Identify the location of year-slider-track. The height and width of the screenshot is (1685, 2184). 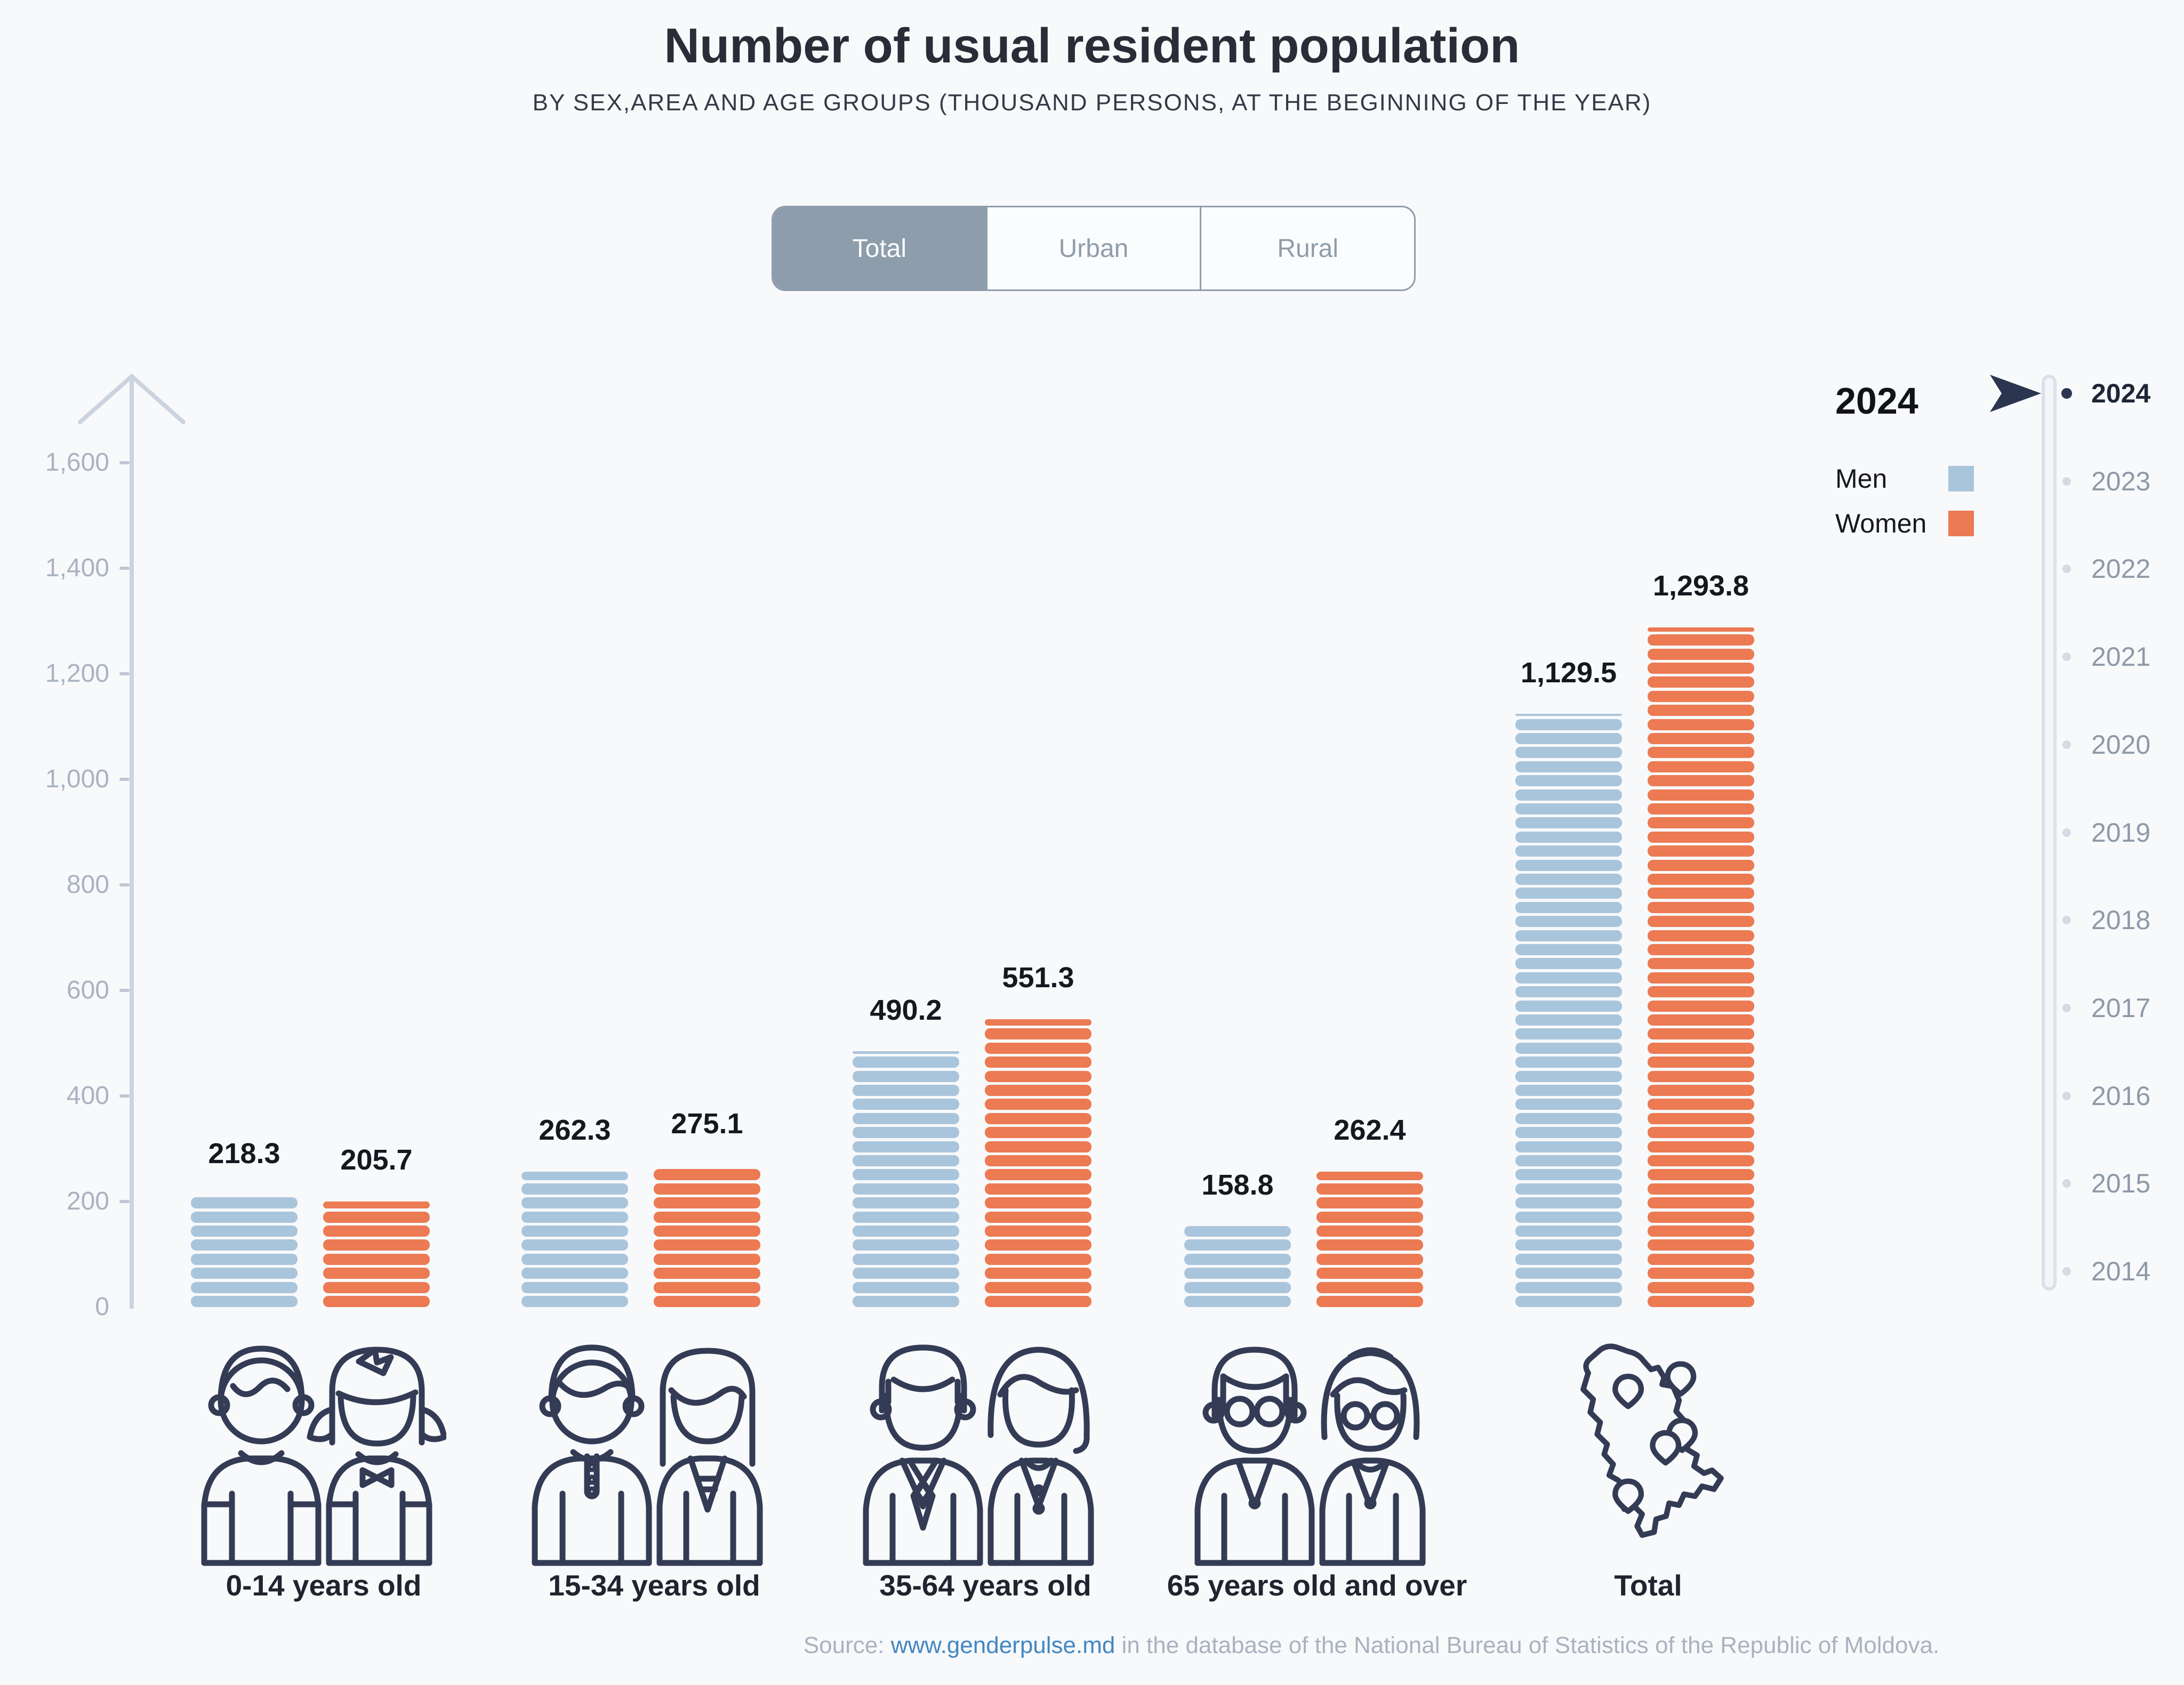
(2049, 833).